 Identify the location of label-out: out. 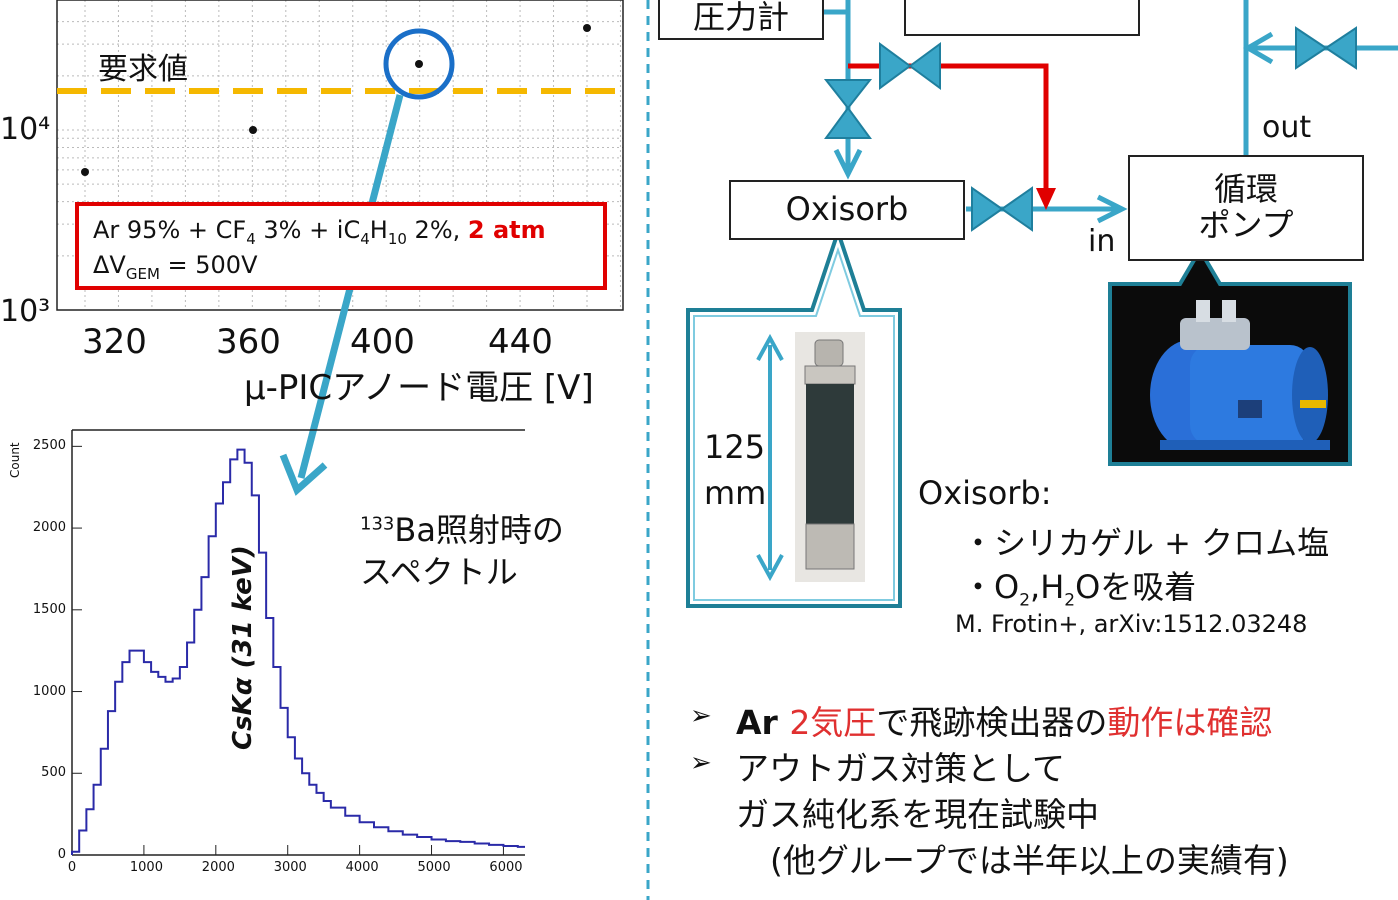
(1287, 127).